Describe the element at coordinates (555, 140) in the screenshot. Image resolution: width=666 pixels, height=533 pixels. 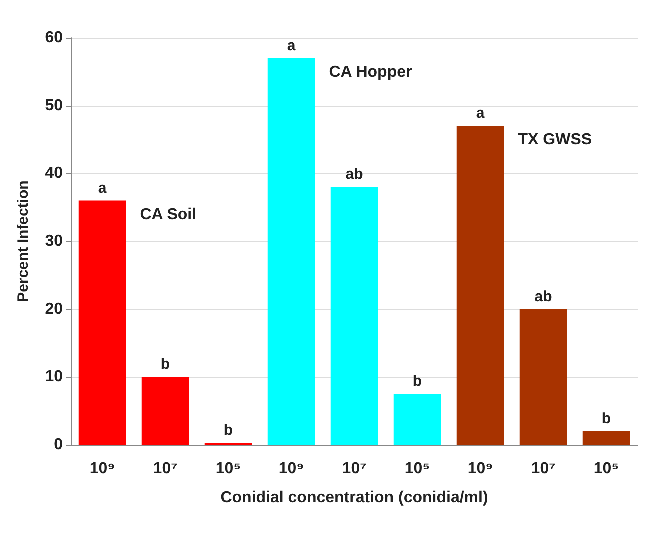
I see `series-label: TX GWSS` at that location.